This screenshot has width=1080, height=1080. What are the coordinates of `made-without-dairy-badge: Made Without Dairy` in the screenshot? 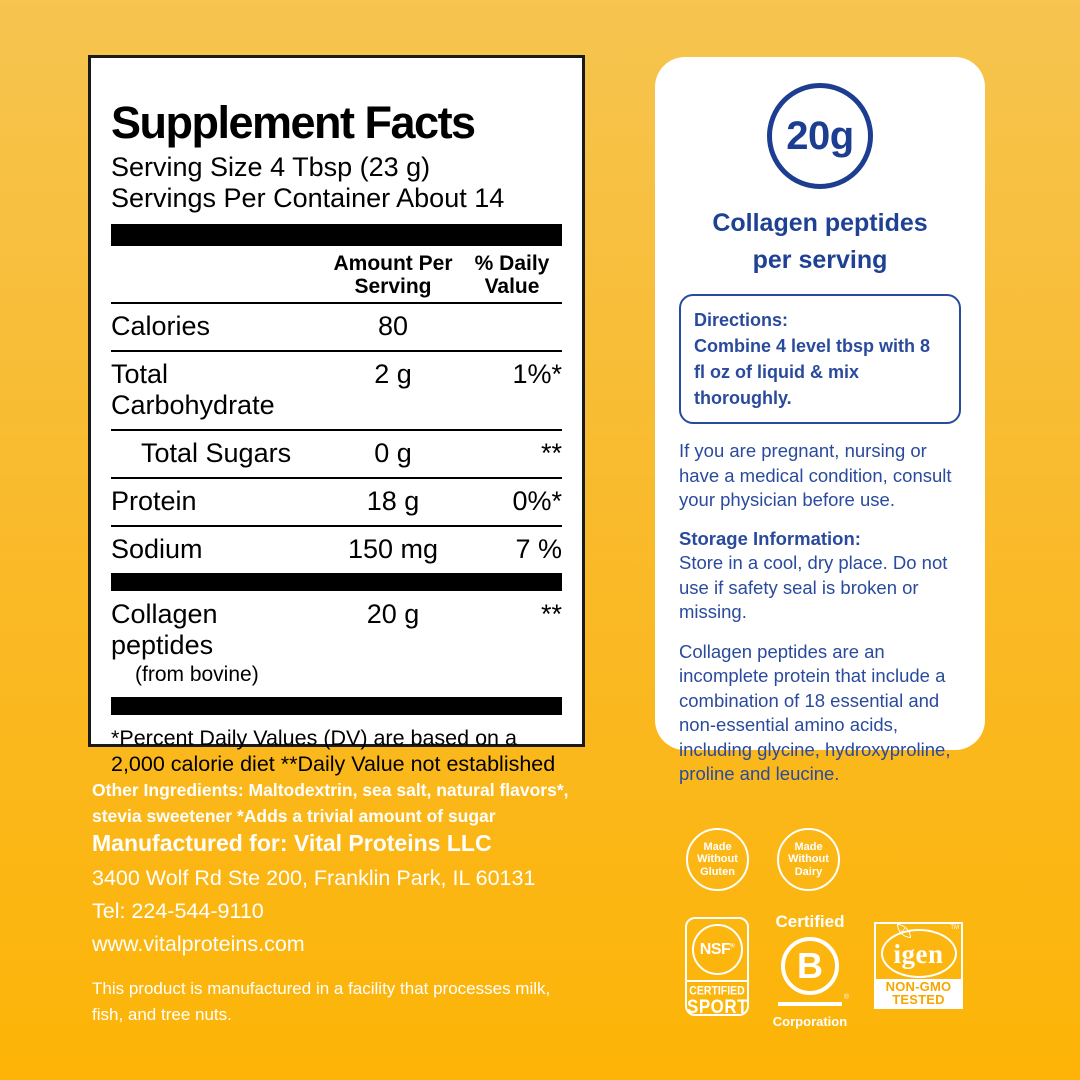 It's located at (808, 859).